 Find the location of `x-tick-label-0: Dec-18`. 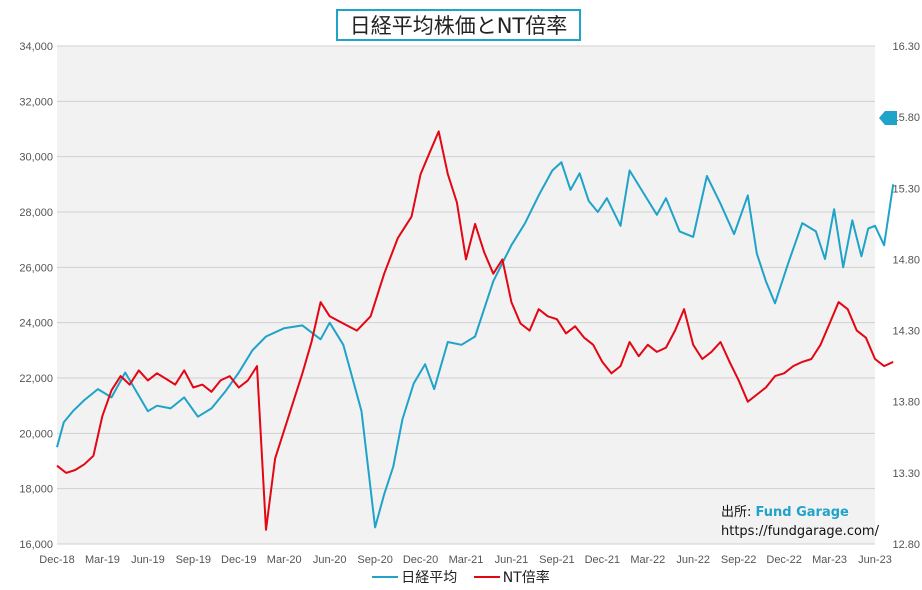

x-tick-label-0: Dec-18 is located at coordinates (56, 560).